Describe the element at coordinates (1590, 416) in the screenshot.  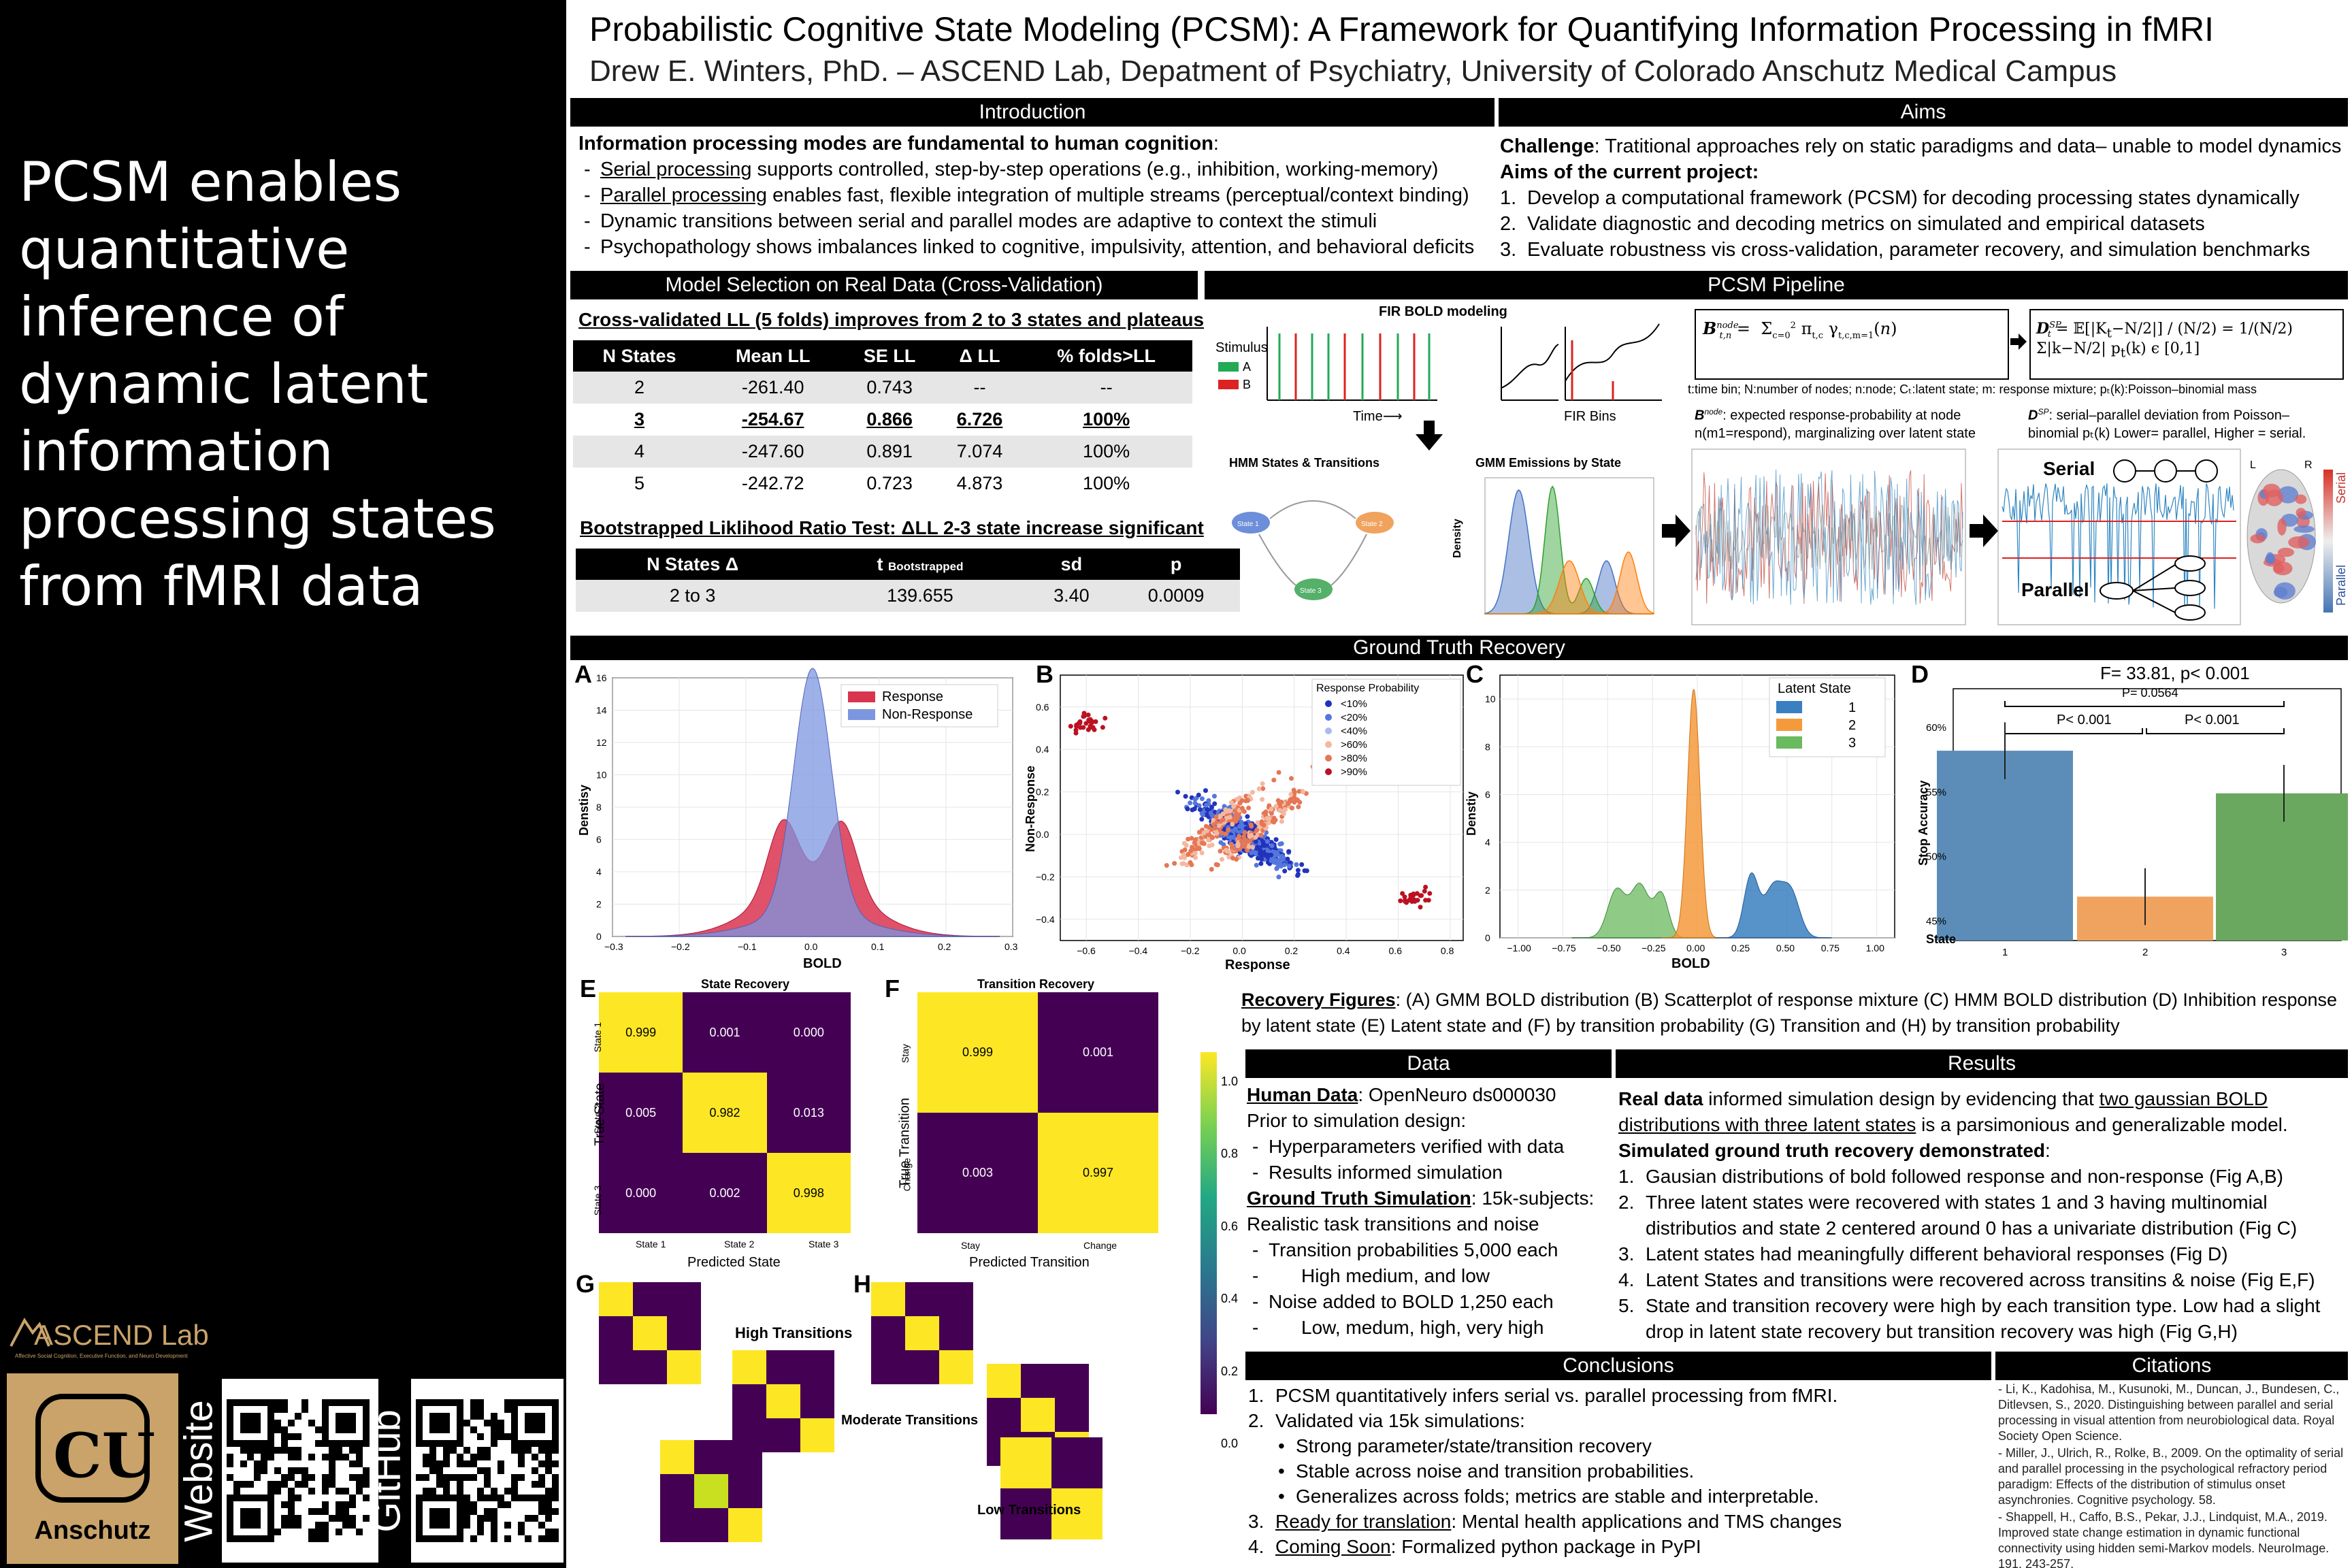
I see `svg-text: FIR Bins` at that location.